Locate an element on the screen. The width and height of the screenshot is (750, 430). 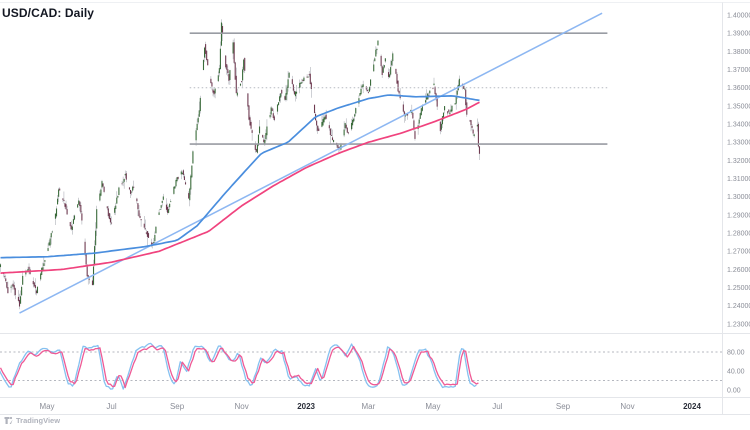
price-axis-label: 1.29000 is located at coordinates (738, 215).